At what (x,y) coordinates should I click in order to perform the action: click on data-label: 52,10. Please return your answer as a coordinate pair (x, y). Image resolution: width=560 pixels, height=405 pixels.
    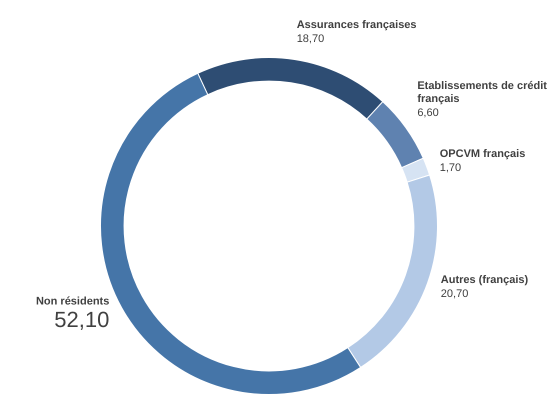
    Looking at the image, I should click on (82, 319).